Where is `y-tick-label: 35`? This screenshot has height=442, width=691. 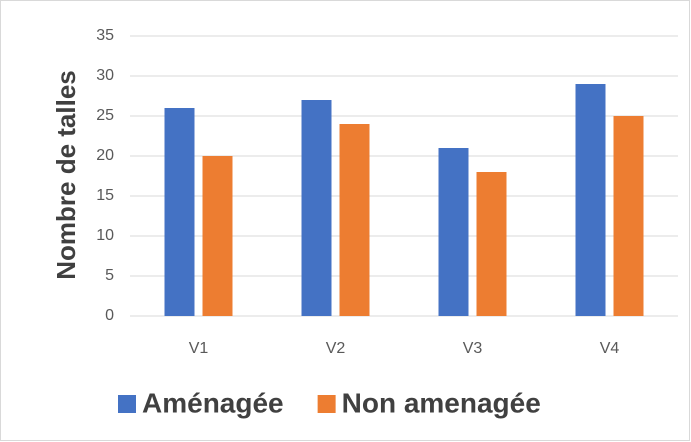
y-tick-label: 35 is located at coordinates (105, 35).